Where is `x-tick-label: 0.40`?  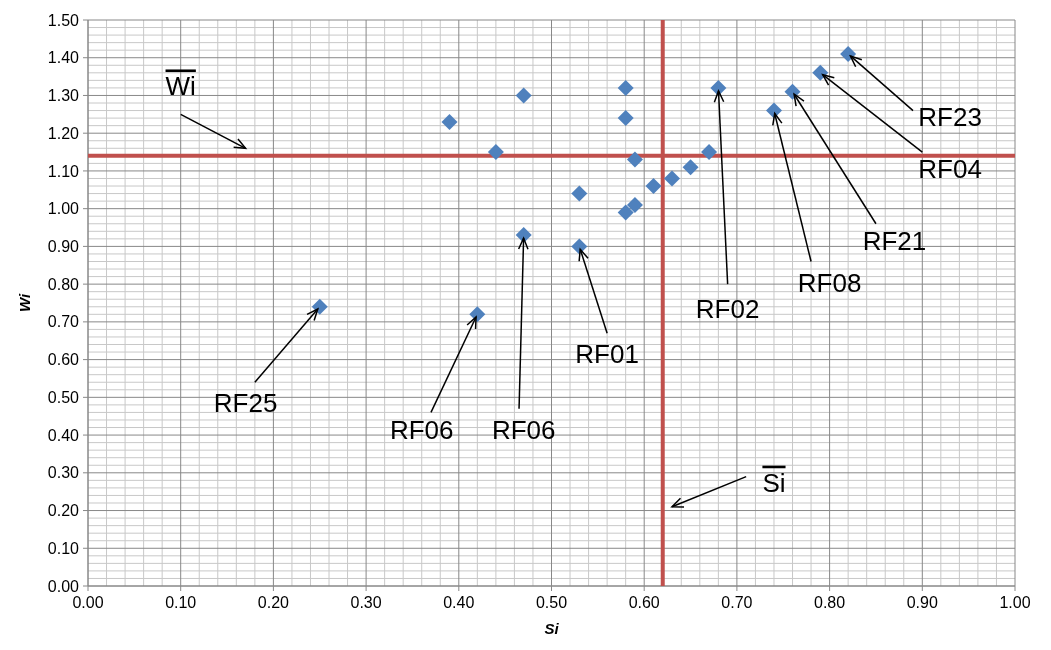
x-tick-label: 0.40 is located at coordinates (459, 602).